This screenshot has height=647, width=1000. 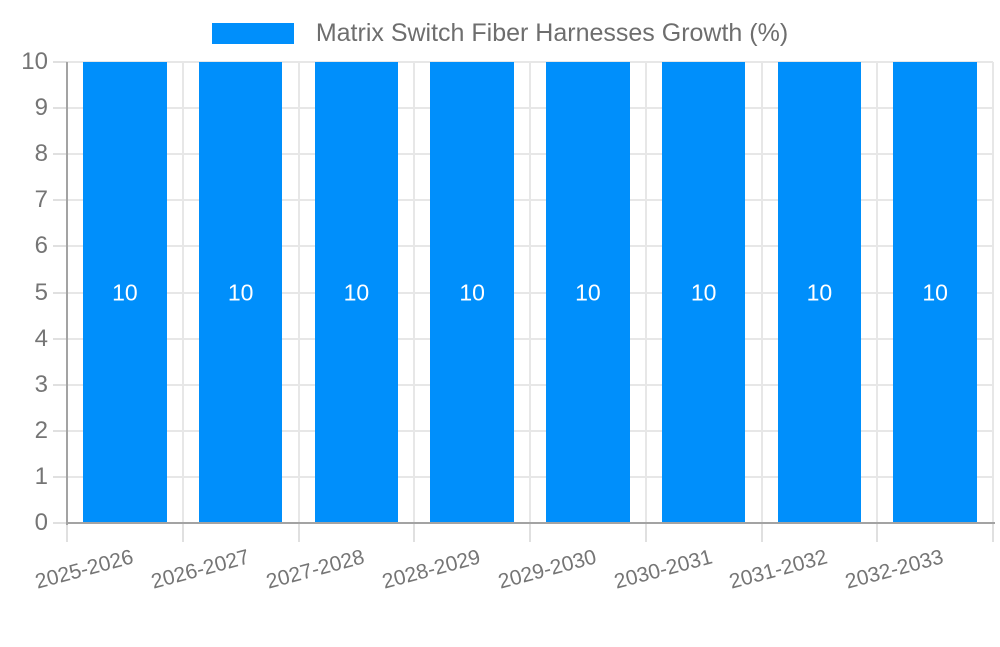 I want to click on y-axis-label: 6, so click(x=41, y=246).